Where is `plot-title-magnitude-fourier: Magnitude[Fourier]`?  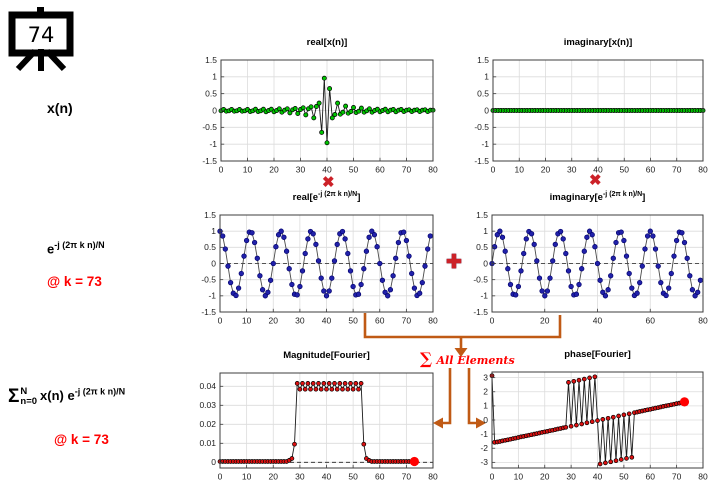 plot-title-magnitude-fourier: Magnitude[Fourier] is located at coordinates (326, 356).